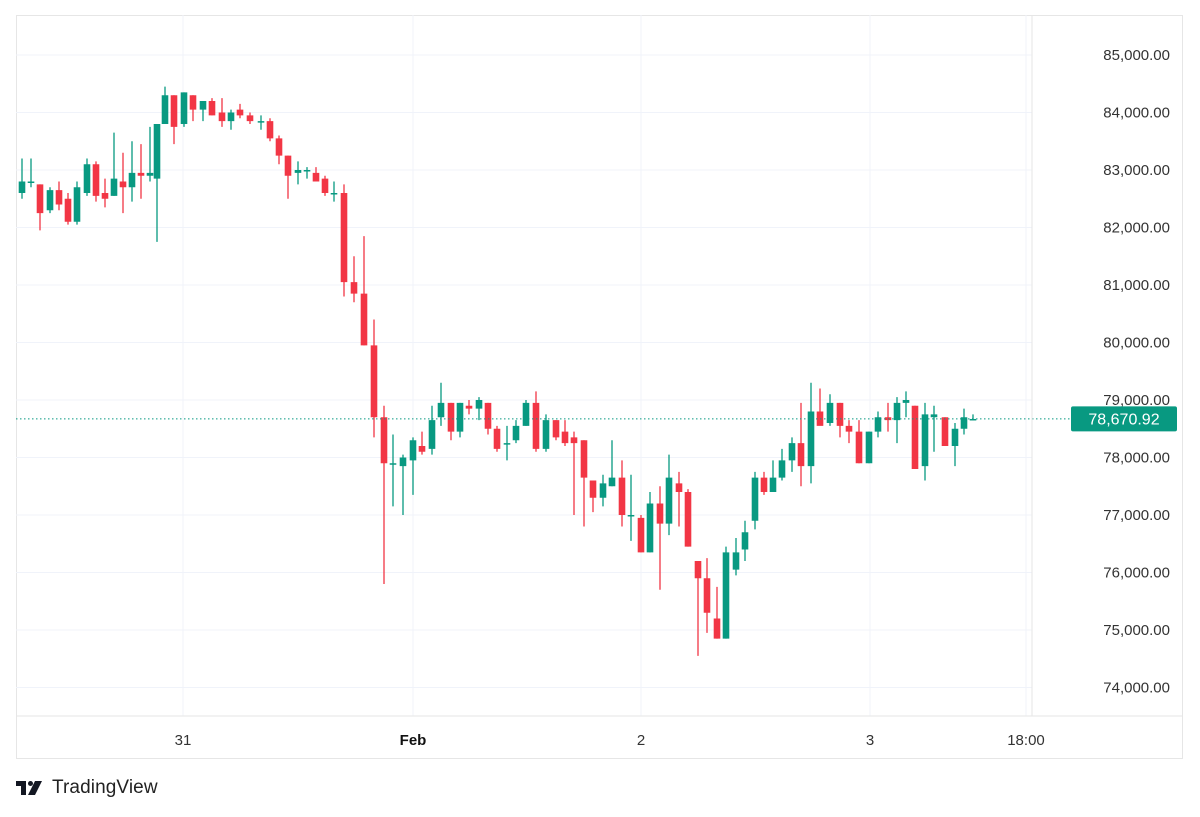  What do you see at coordinates (1136, 688) in the screenshot?
I see `price-tick-label: 74,000.00` at bounding box center [1136, 688].